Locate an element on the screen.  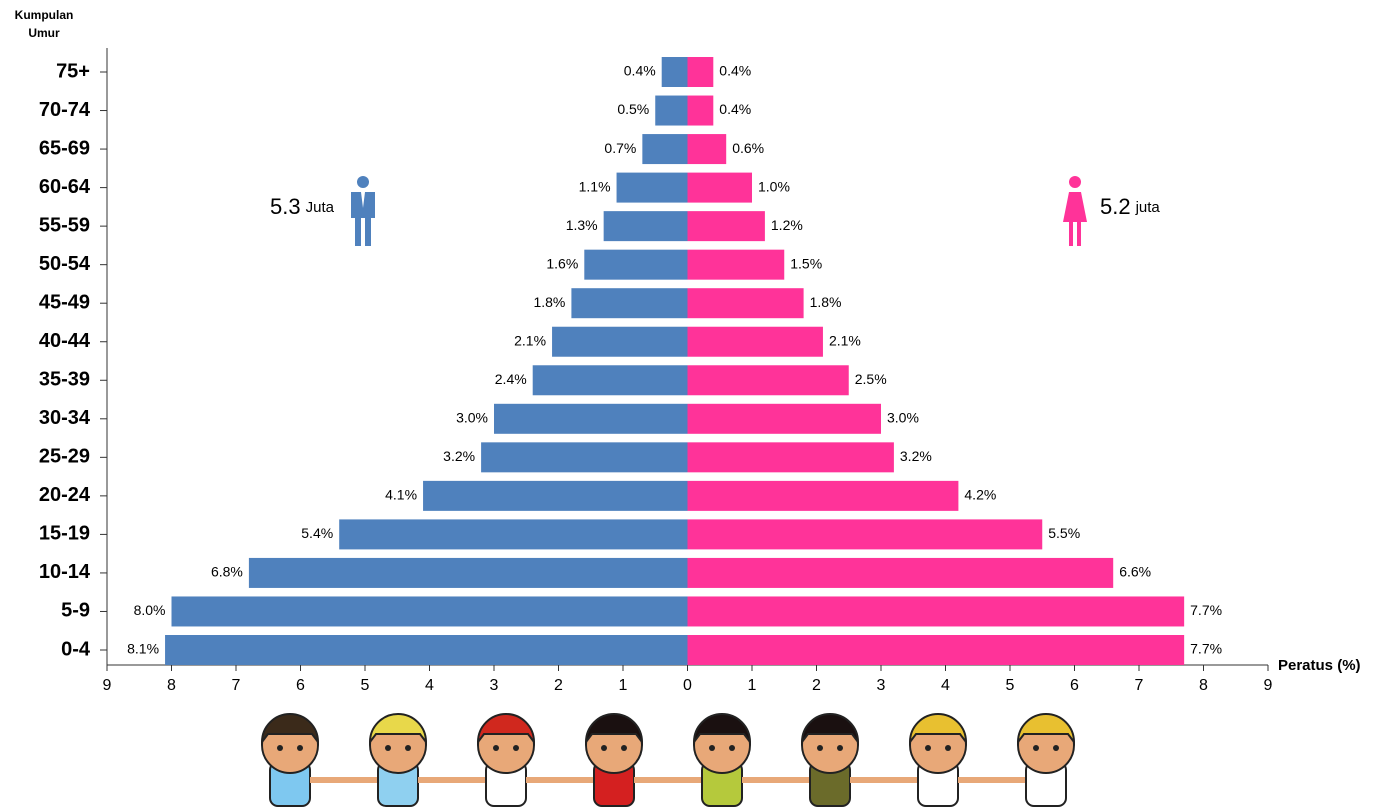
male-total: 5.3 Juta is located at coordinates (302, 206).